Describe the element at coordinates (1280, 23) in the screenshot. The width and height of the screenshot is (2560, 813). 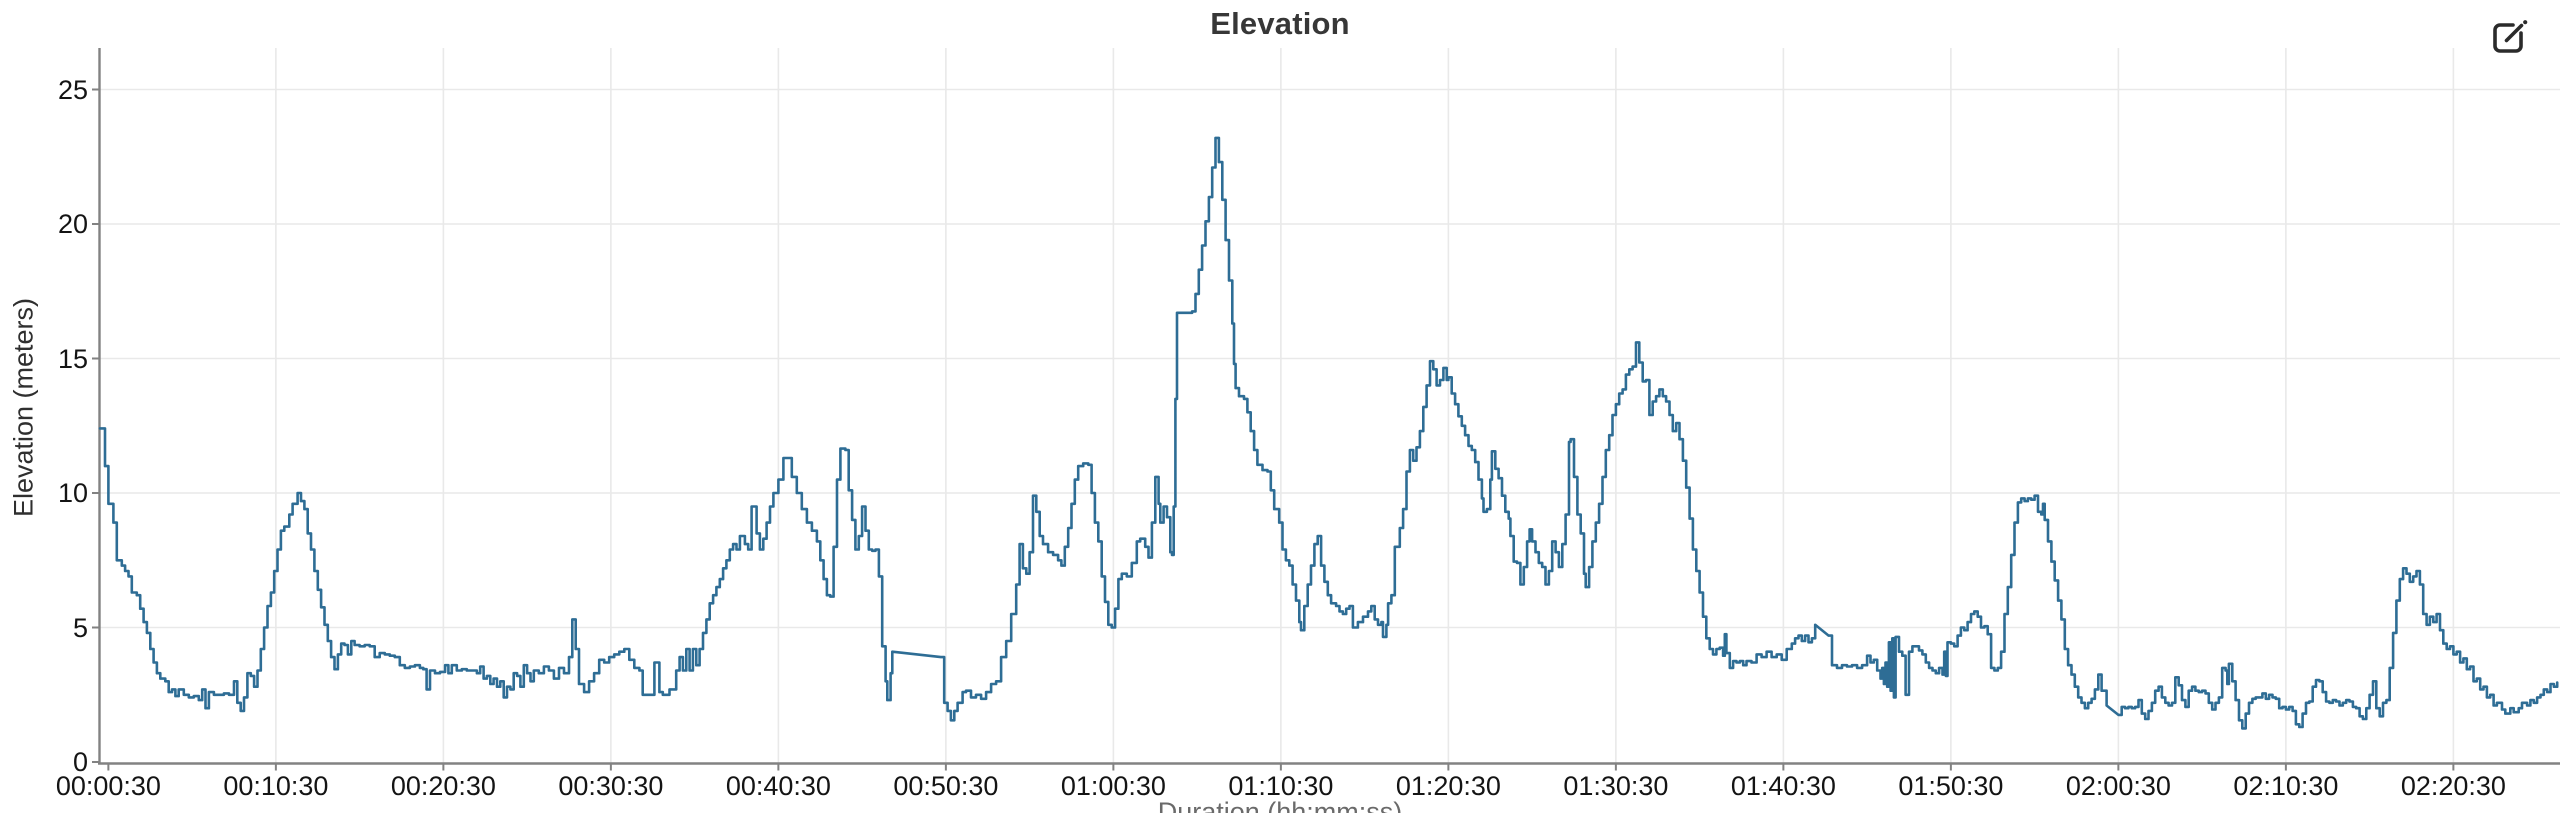
I see `chart-title: Elevation` at that location.